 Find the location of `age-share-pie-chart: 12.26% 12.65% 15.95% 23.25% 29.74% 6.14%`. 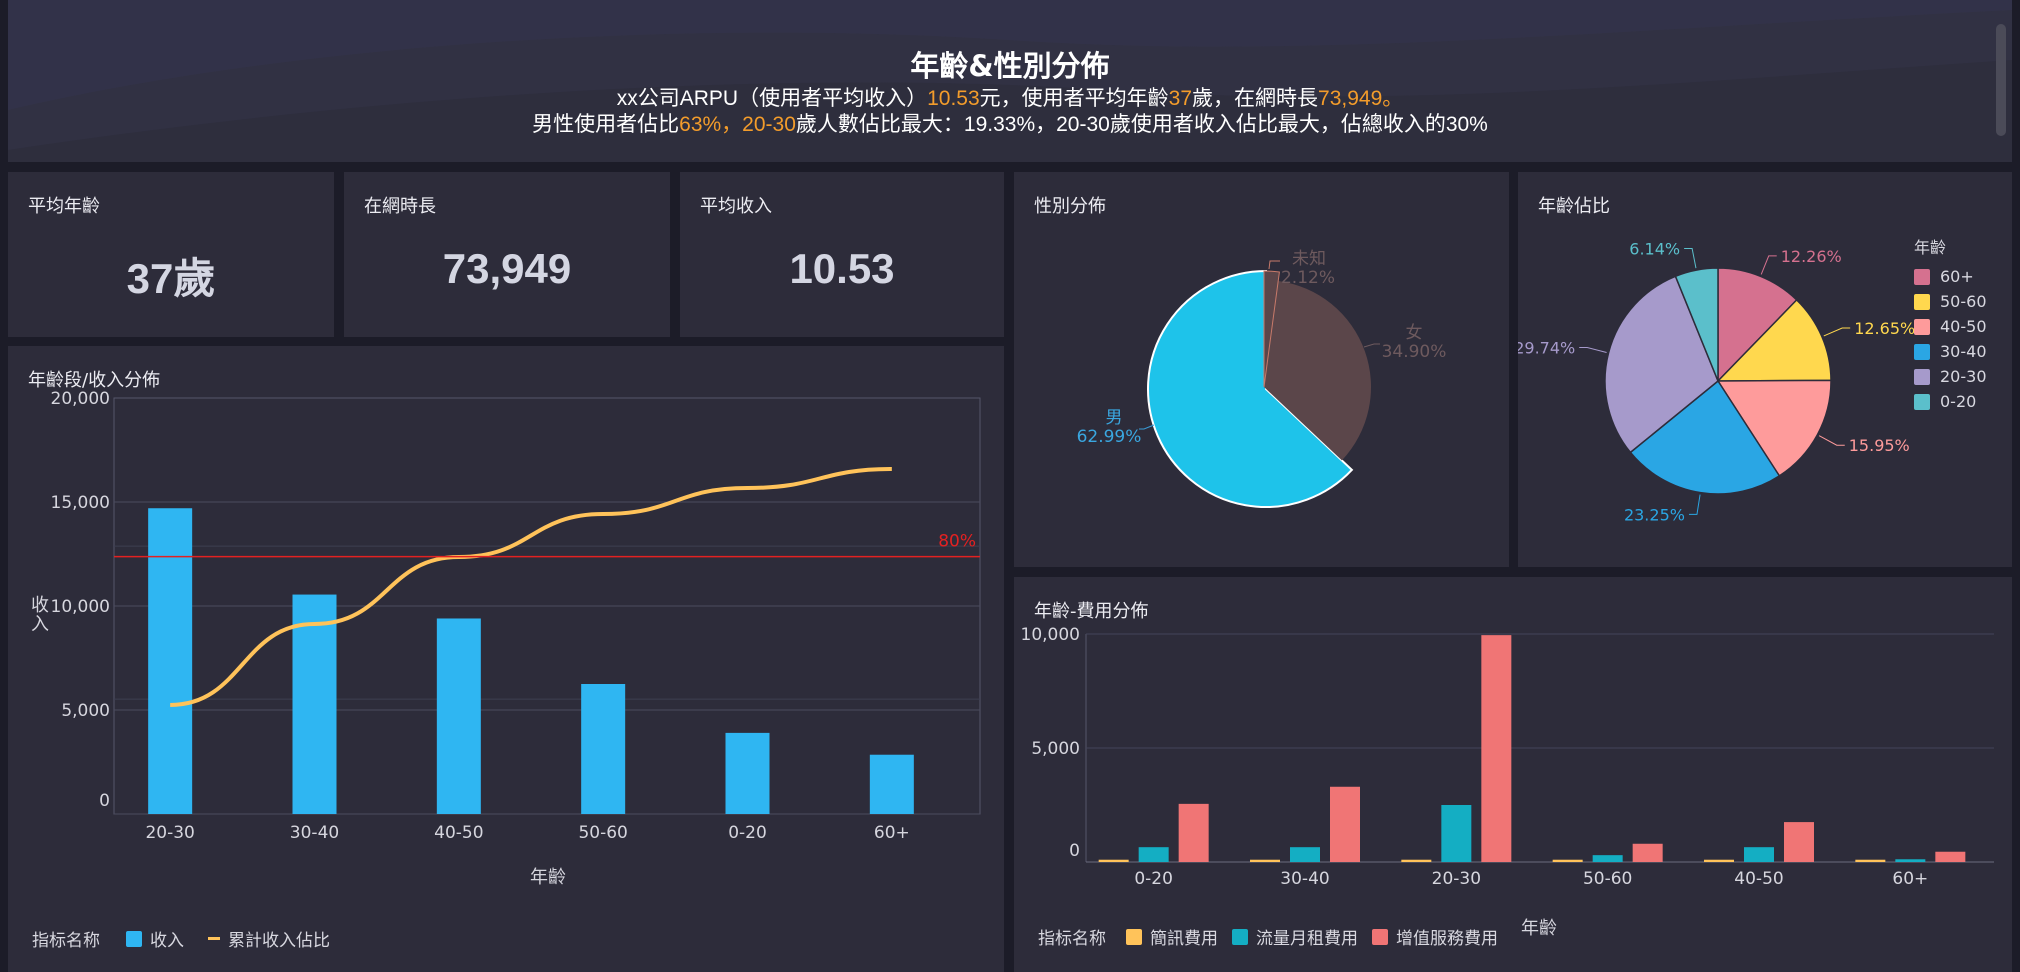

age-share-pie-chart: 12.26% 12.65% 15.95% 23.25% 29.74% 6.14% is located at coordinates (1716, 382).